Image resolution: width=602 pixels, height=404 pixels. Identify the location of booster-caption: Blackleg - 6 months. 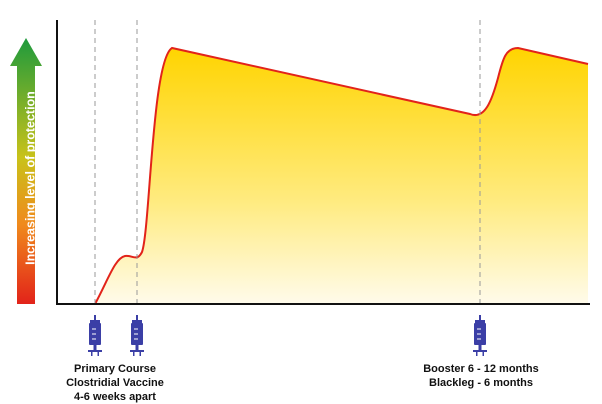
(481, 383).